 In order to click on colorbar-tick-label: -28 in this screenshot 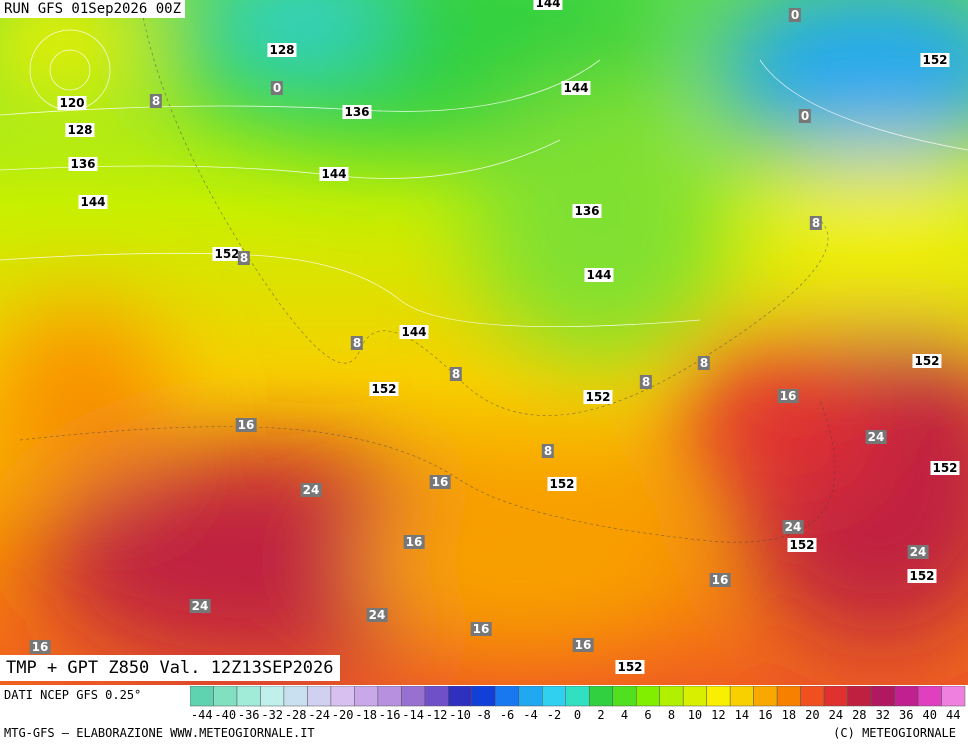, I will do `click(296, 715)`.